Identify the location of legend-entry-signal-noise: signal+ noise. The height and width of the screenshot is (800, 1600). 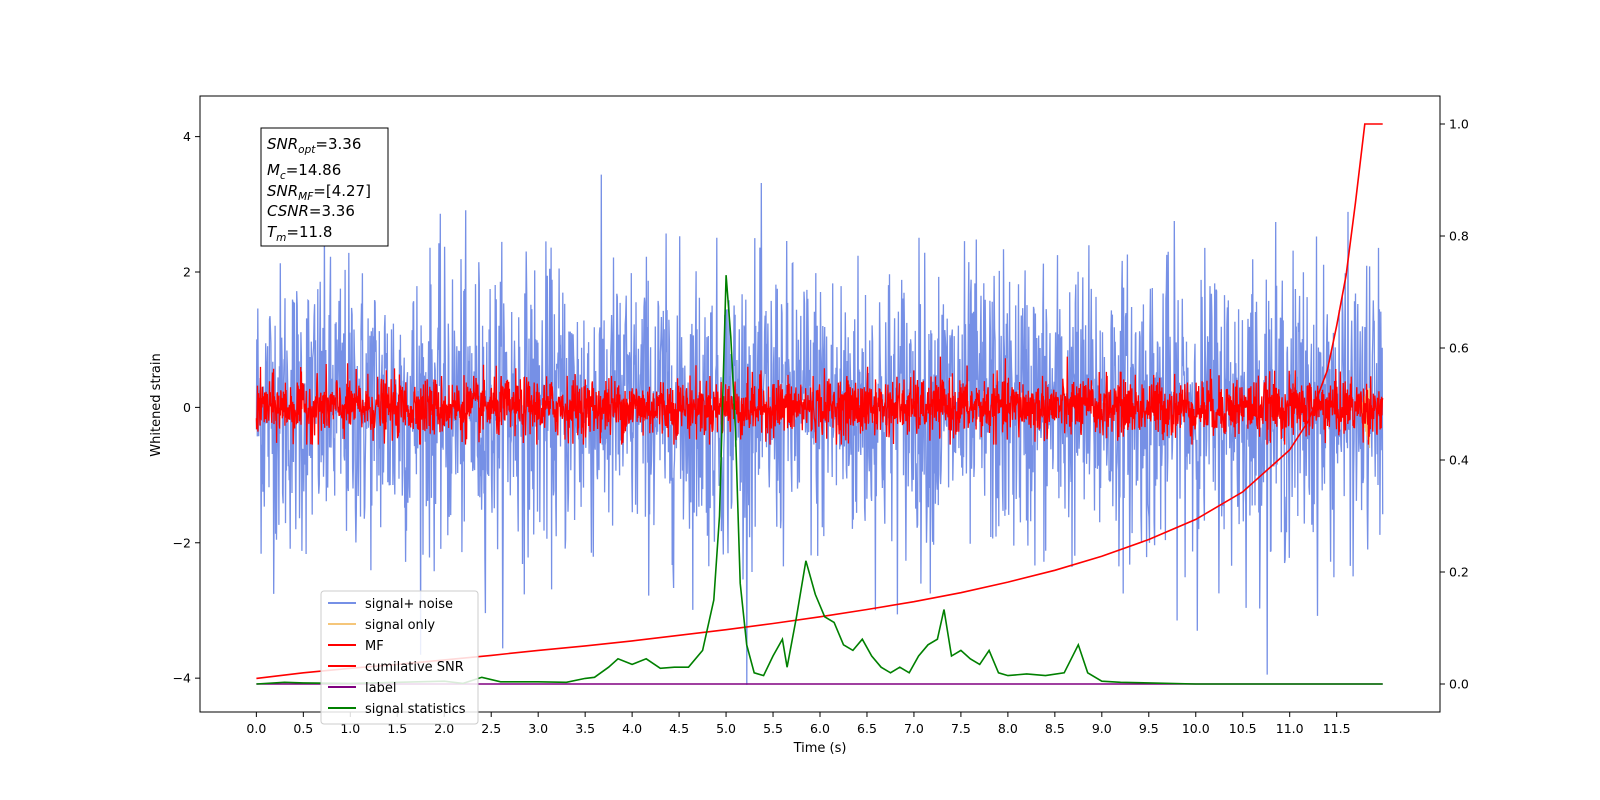
(390, 604).